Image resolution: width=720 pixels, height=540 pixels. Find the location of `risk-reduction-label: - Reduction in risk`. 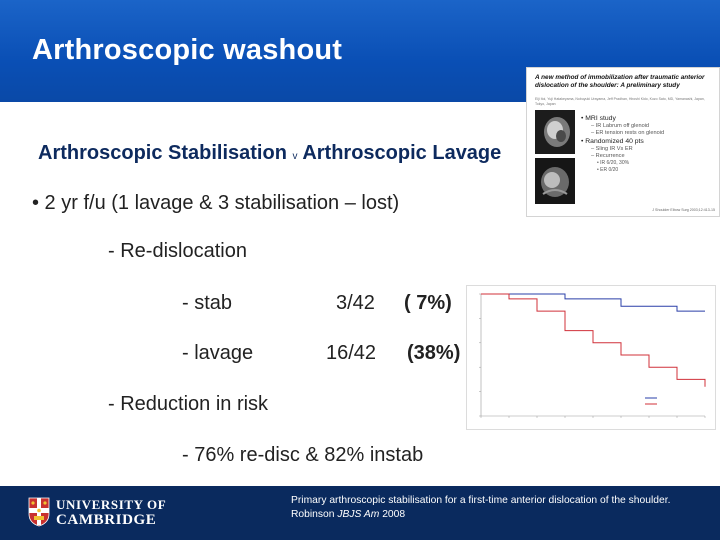

risk-reduction-label: - Reduction in risk is located at coordinates (188, 404).